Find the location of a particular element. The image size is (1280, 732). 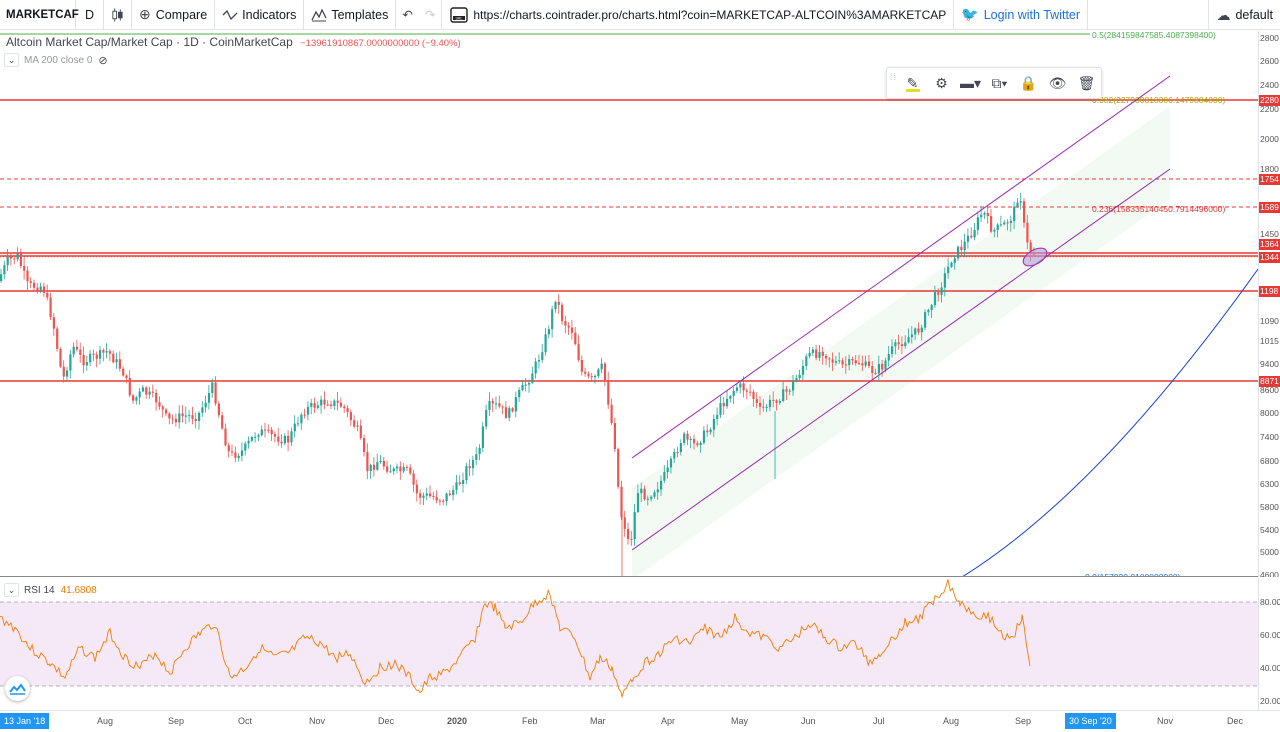

eye-off-icon: ⊘ is located at coordinates (103, 60).